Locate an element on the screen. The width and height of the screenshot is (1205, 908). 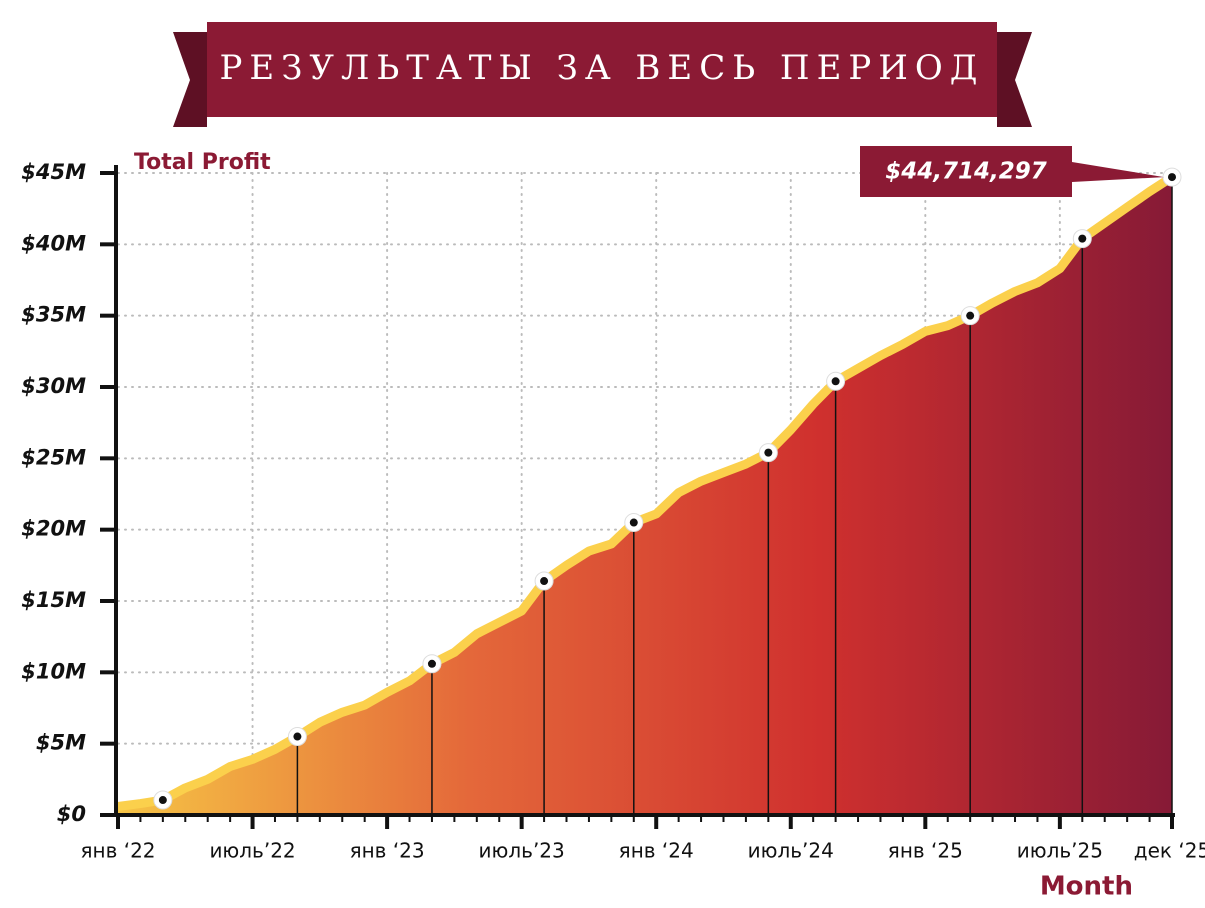
chart-title: РЕЗУЛЬТАТЫ ЗА ВЕСЬ ПЕРИОД is located at coordinates (602, 68).